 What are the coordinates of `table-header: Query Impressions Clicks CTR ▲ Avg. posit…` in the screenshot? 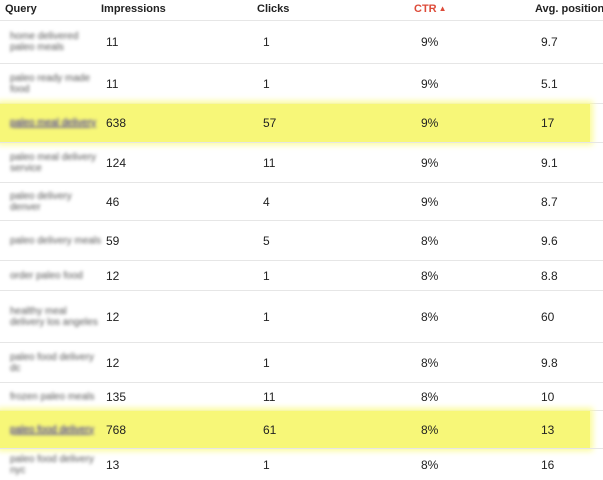 It's located at (301, 10).